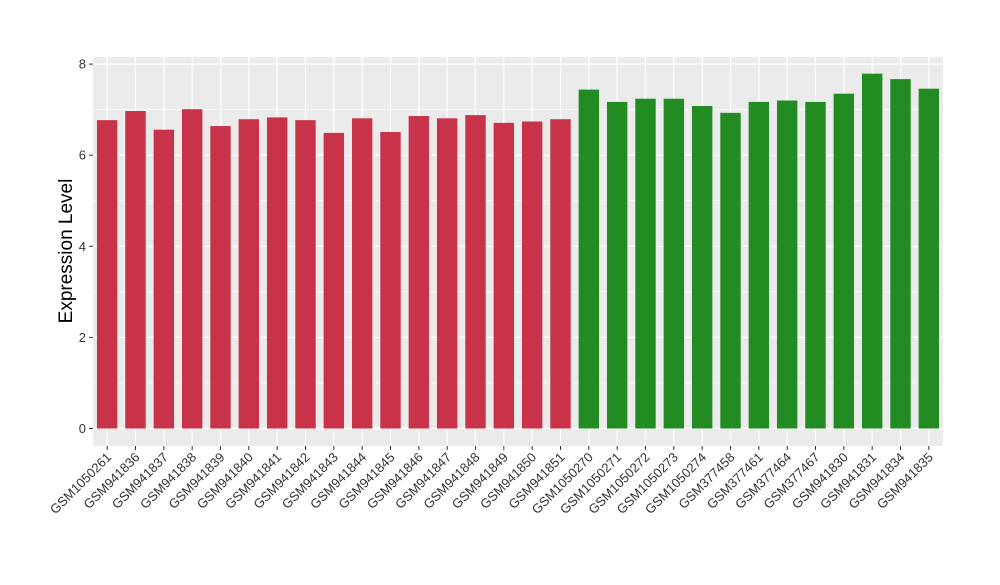 This screenshot has width=1000, height=585. I want to click on bar-GSM941831, so click(872, 251).